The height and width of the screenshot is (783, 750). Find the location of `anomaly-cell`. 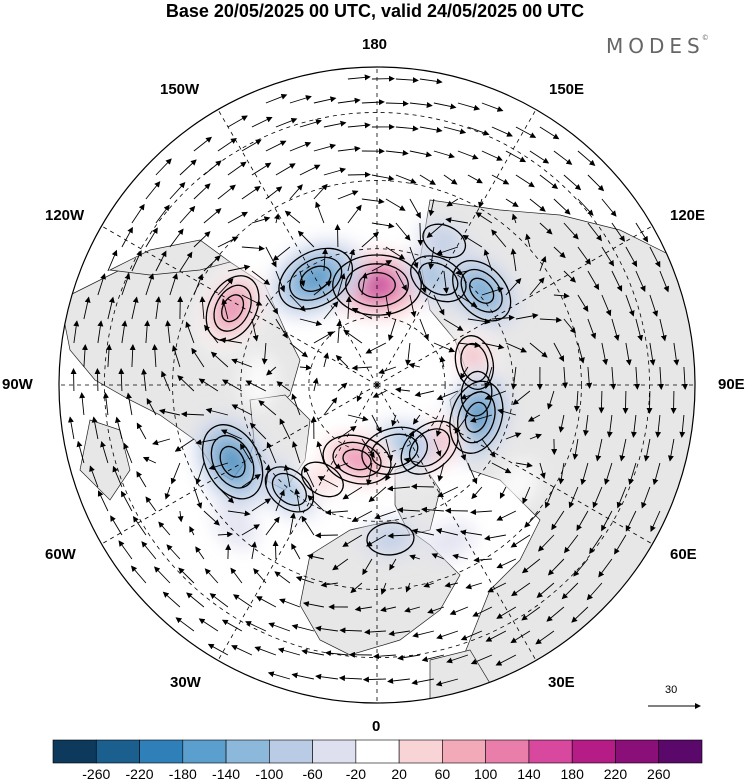

anomaly-cell is located at coordinates (332, 218).